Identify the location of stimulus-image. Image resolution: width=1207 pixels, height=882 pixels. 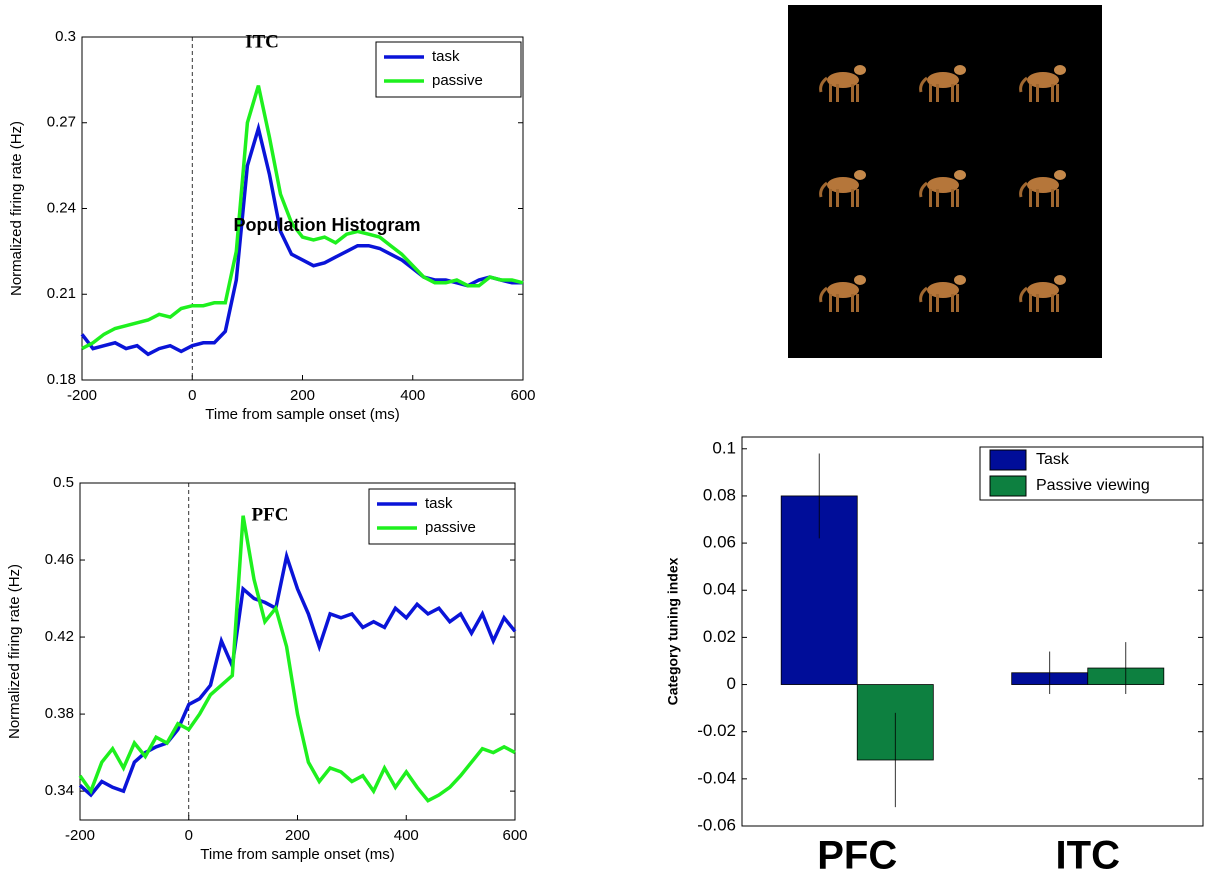
(945, 181).